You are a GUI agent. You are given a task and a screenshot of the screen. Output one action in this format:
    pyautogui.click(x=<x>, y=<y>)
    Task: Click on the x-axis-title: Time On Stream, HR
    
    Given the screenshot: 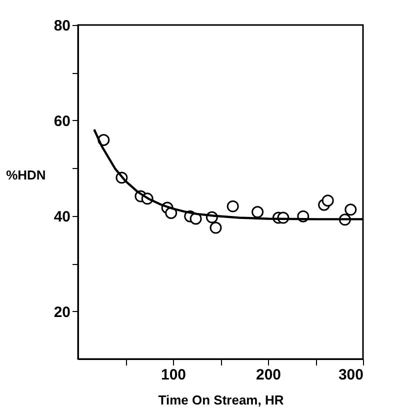 What is the action you would take?
    pyautogui.click(x=221, y=399)
    